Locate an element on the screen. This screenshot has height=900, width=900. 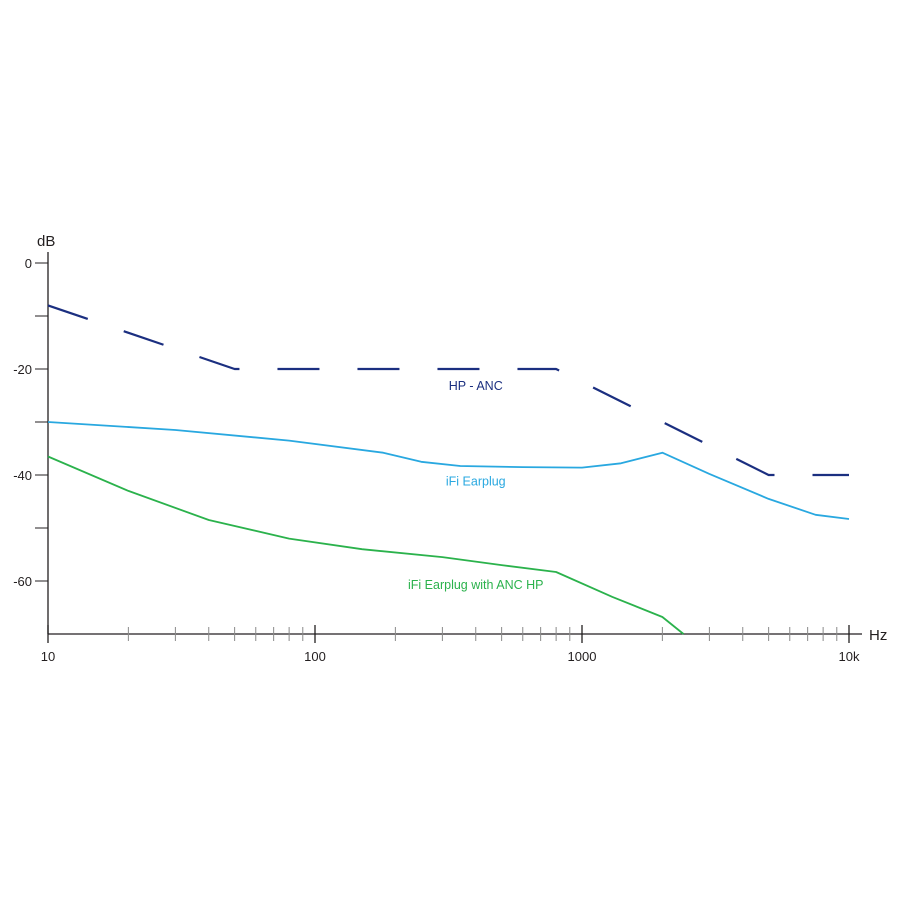
y-tick-label: -60 is located at coordinates (22, 581).